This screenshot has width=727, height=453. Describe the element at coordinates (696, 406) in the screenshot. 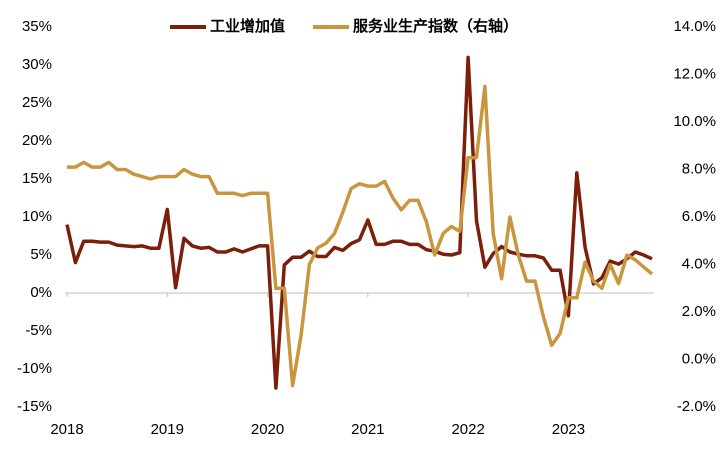

I see `y2-tick-label: -2.0%` at that location.